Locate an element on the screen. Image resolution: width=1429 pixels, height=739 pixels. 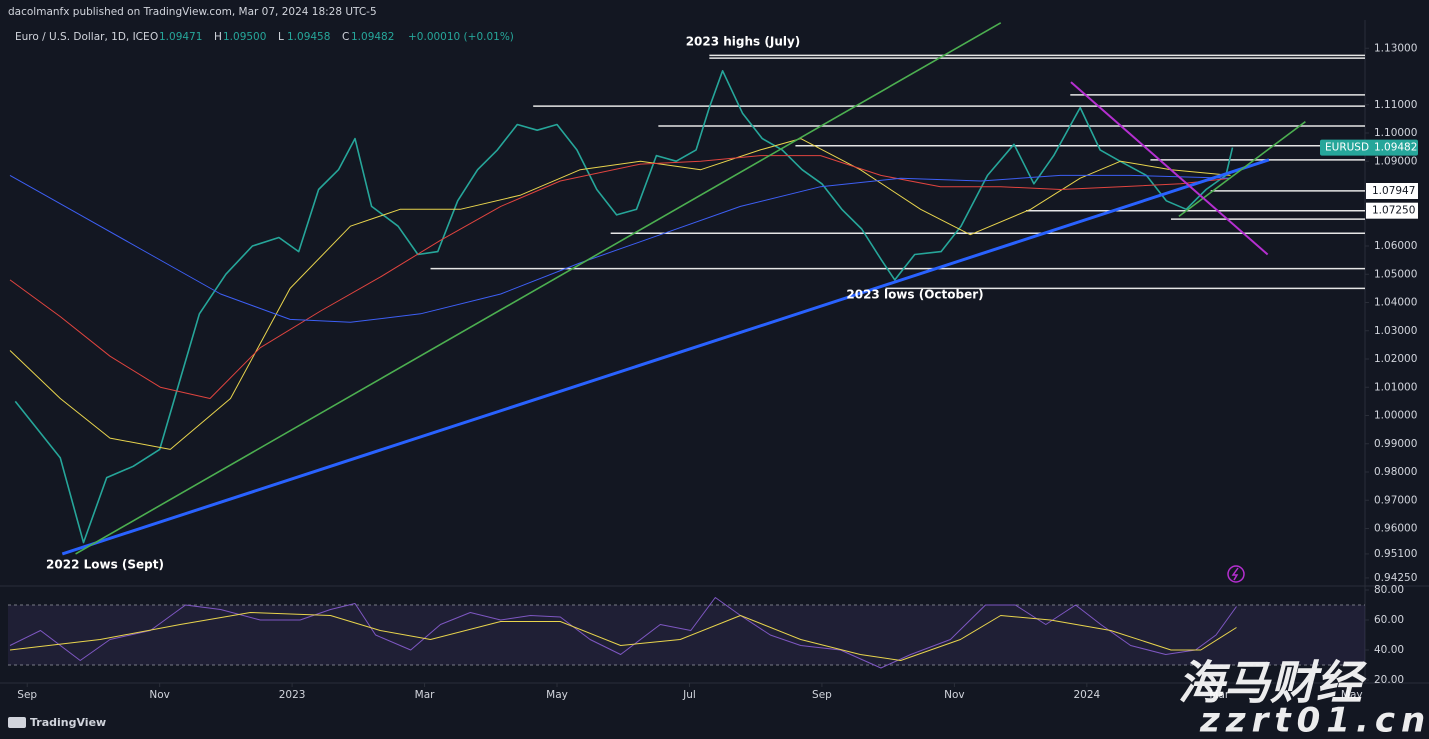
ohlc-label: L is located at coordinates (281, 37).